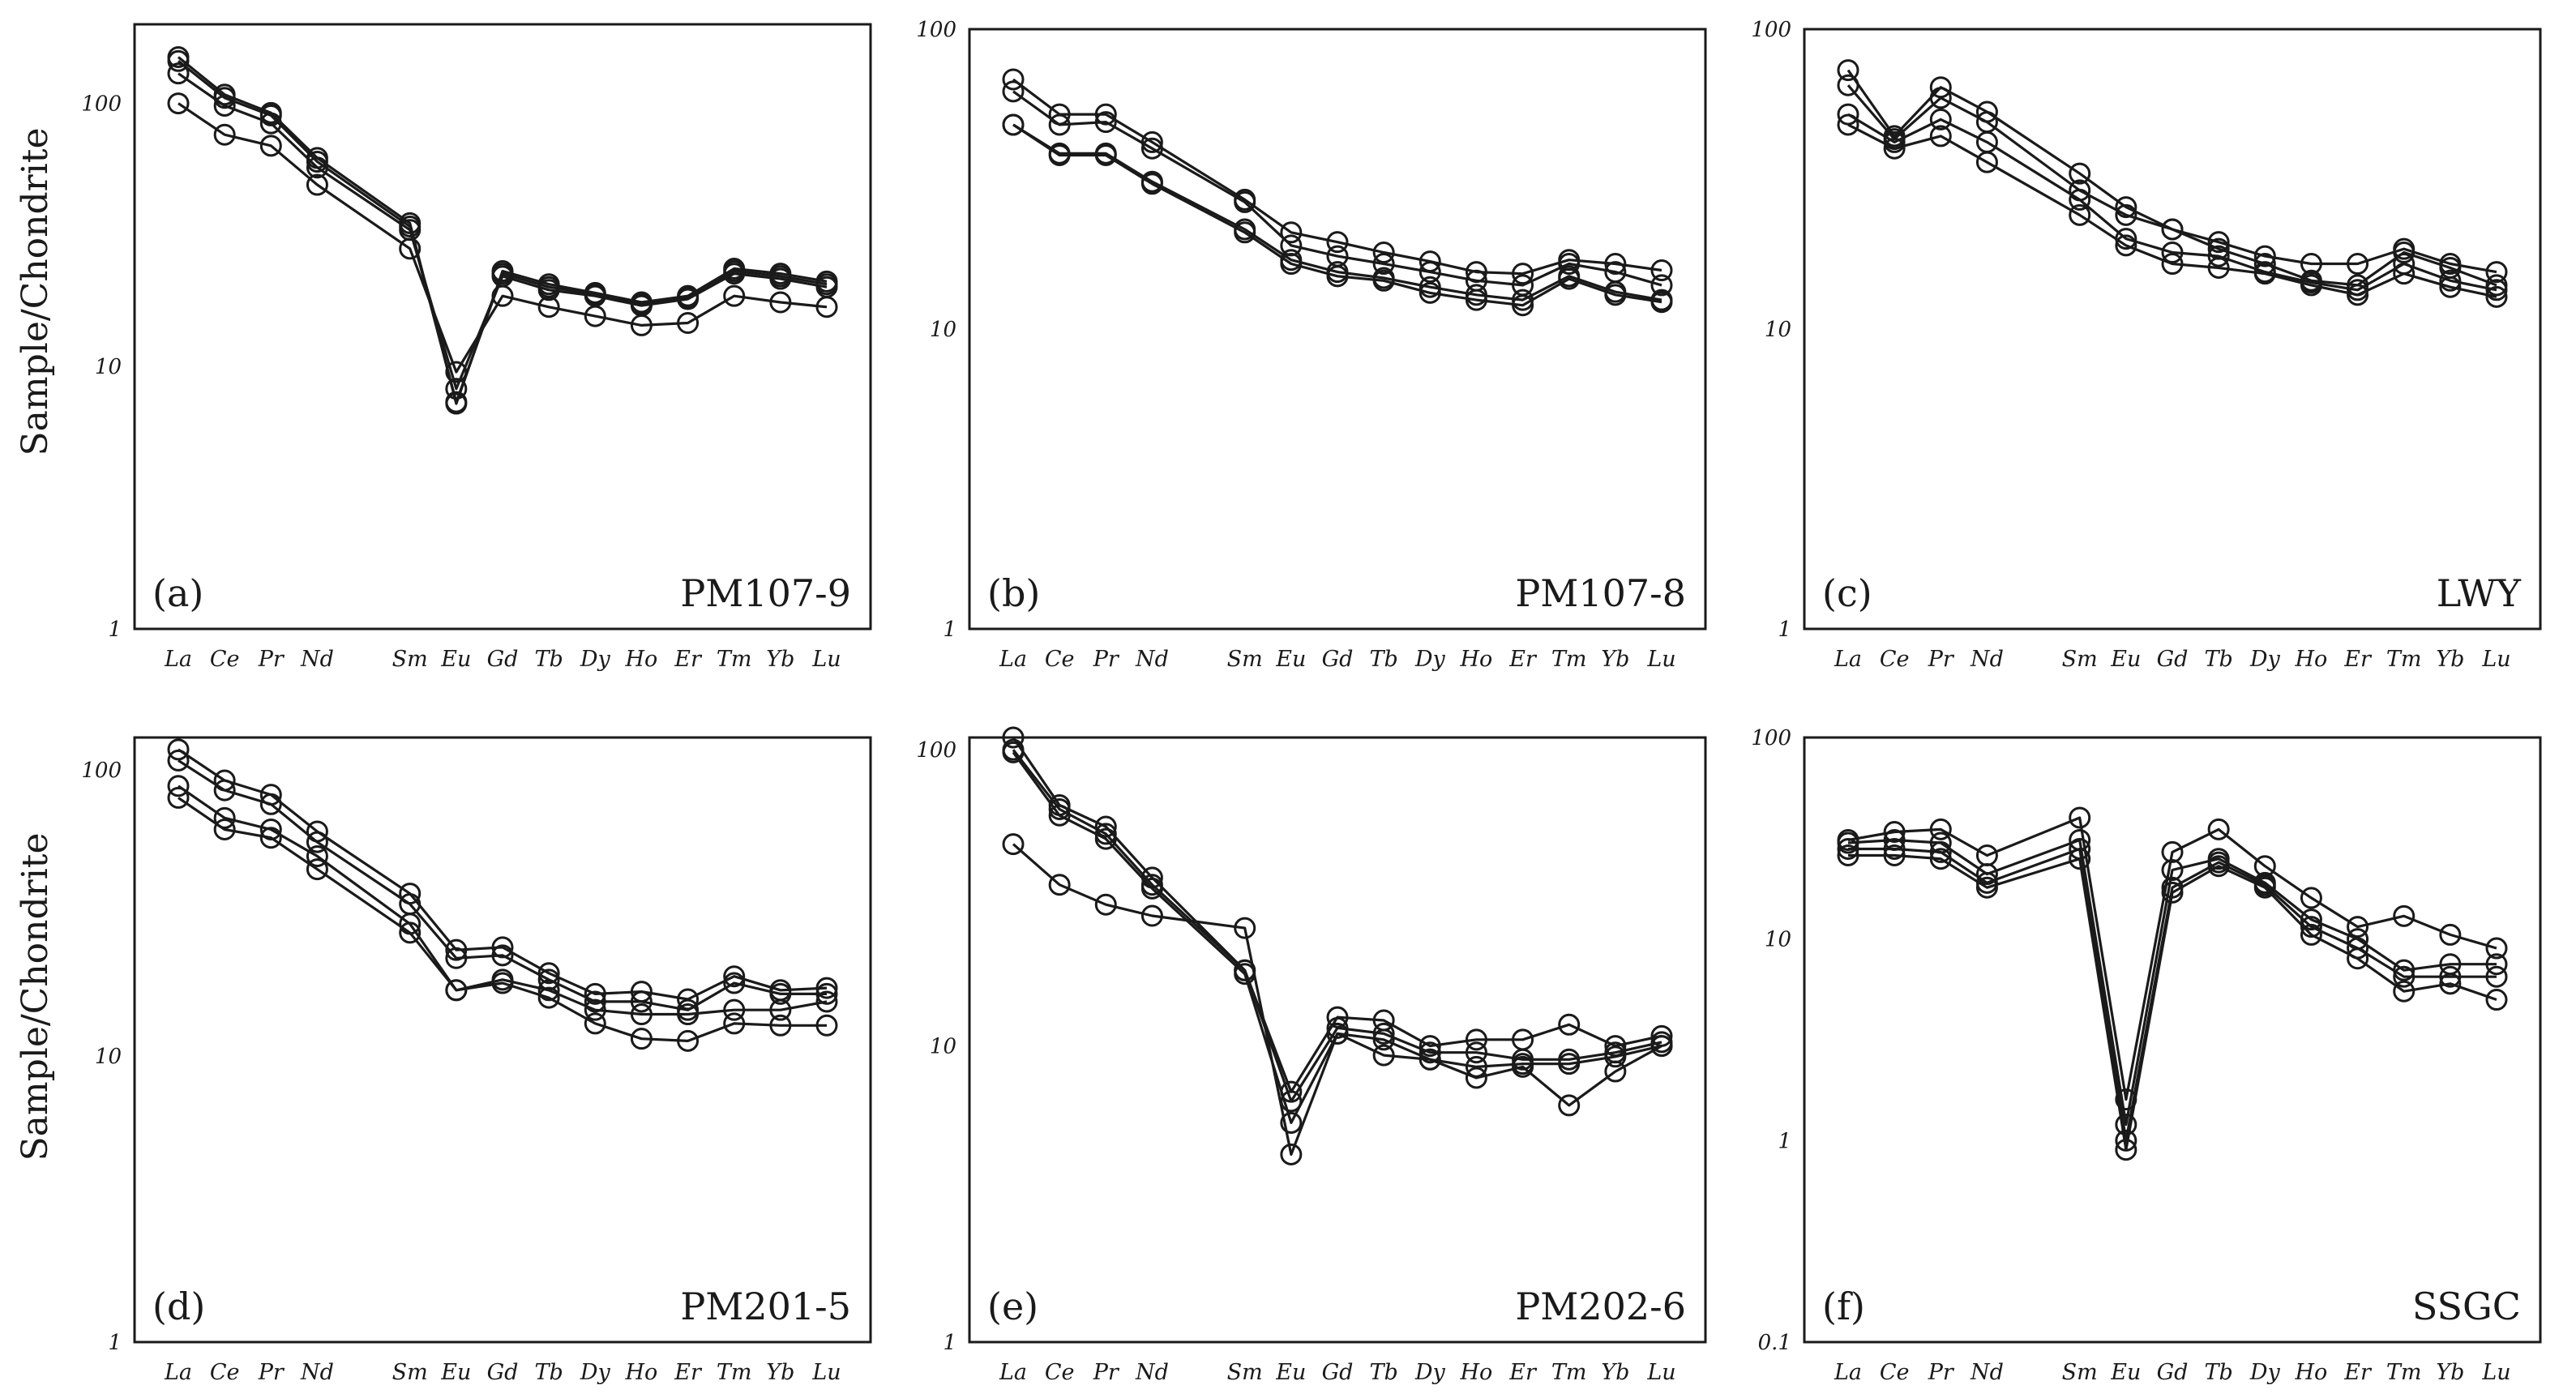 The width and height of the screenshot is (2576, 1398). I want to click on sample-name: SSGC, so click(2466, 1306).